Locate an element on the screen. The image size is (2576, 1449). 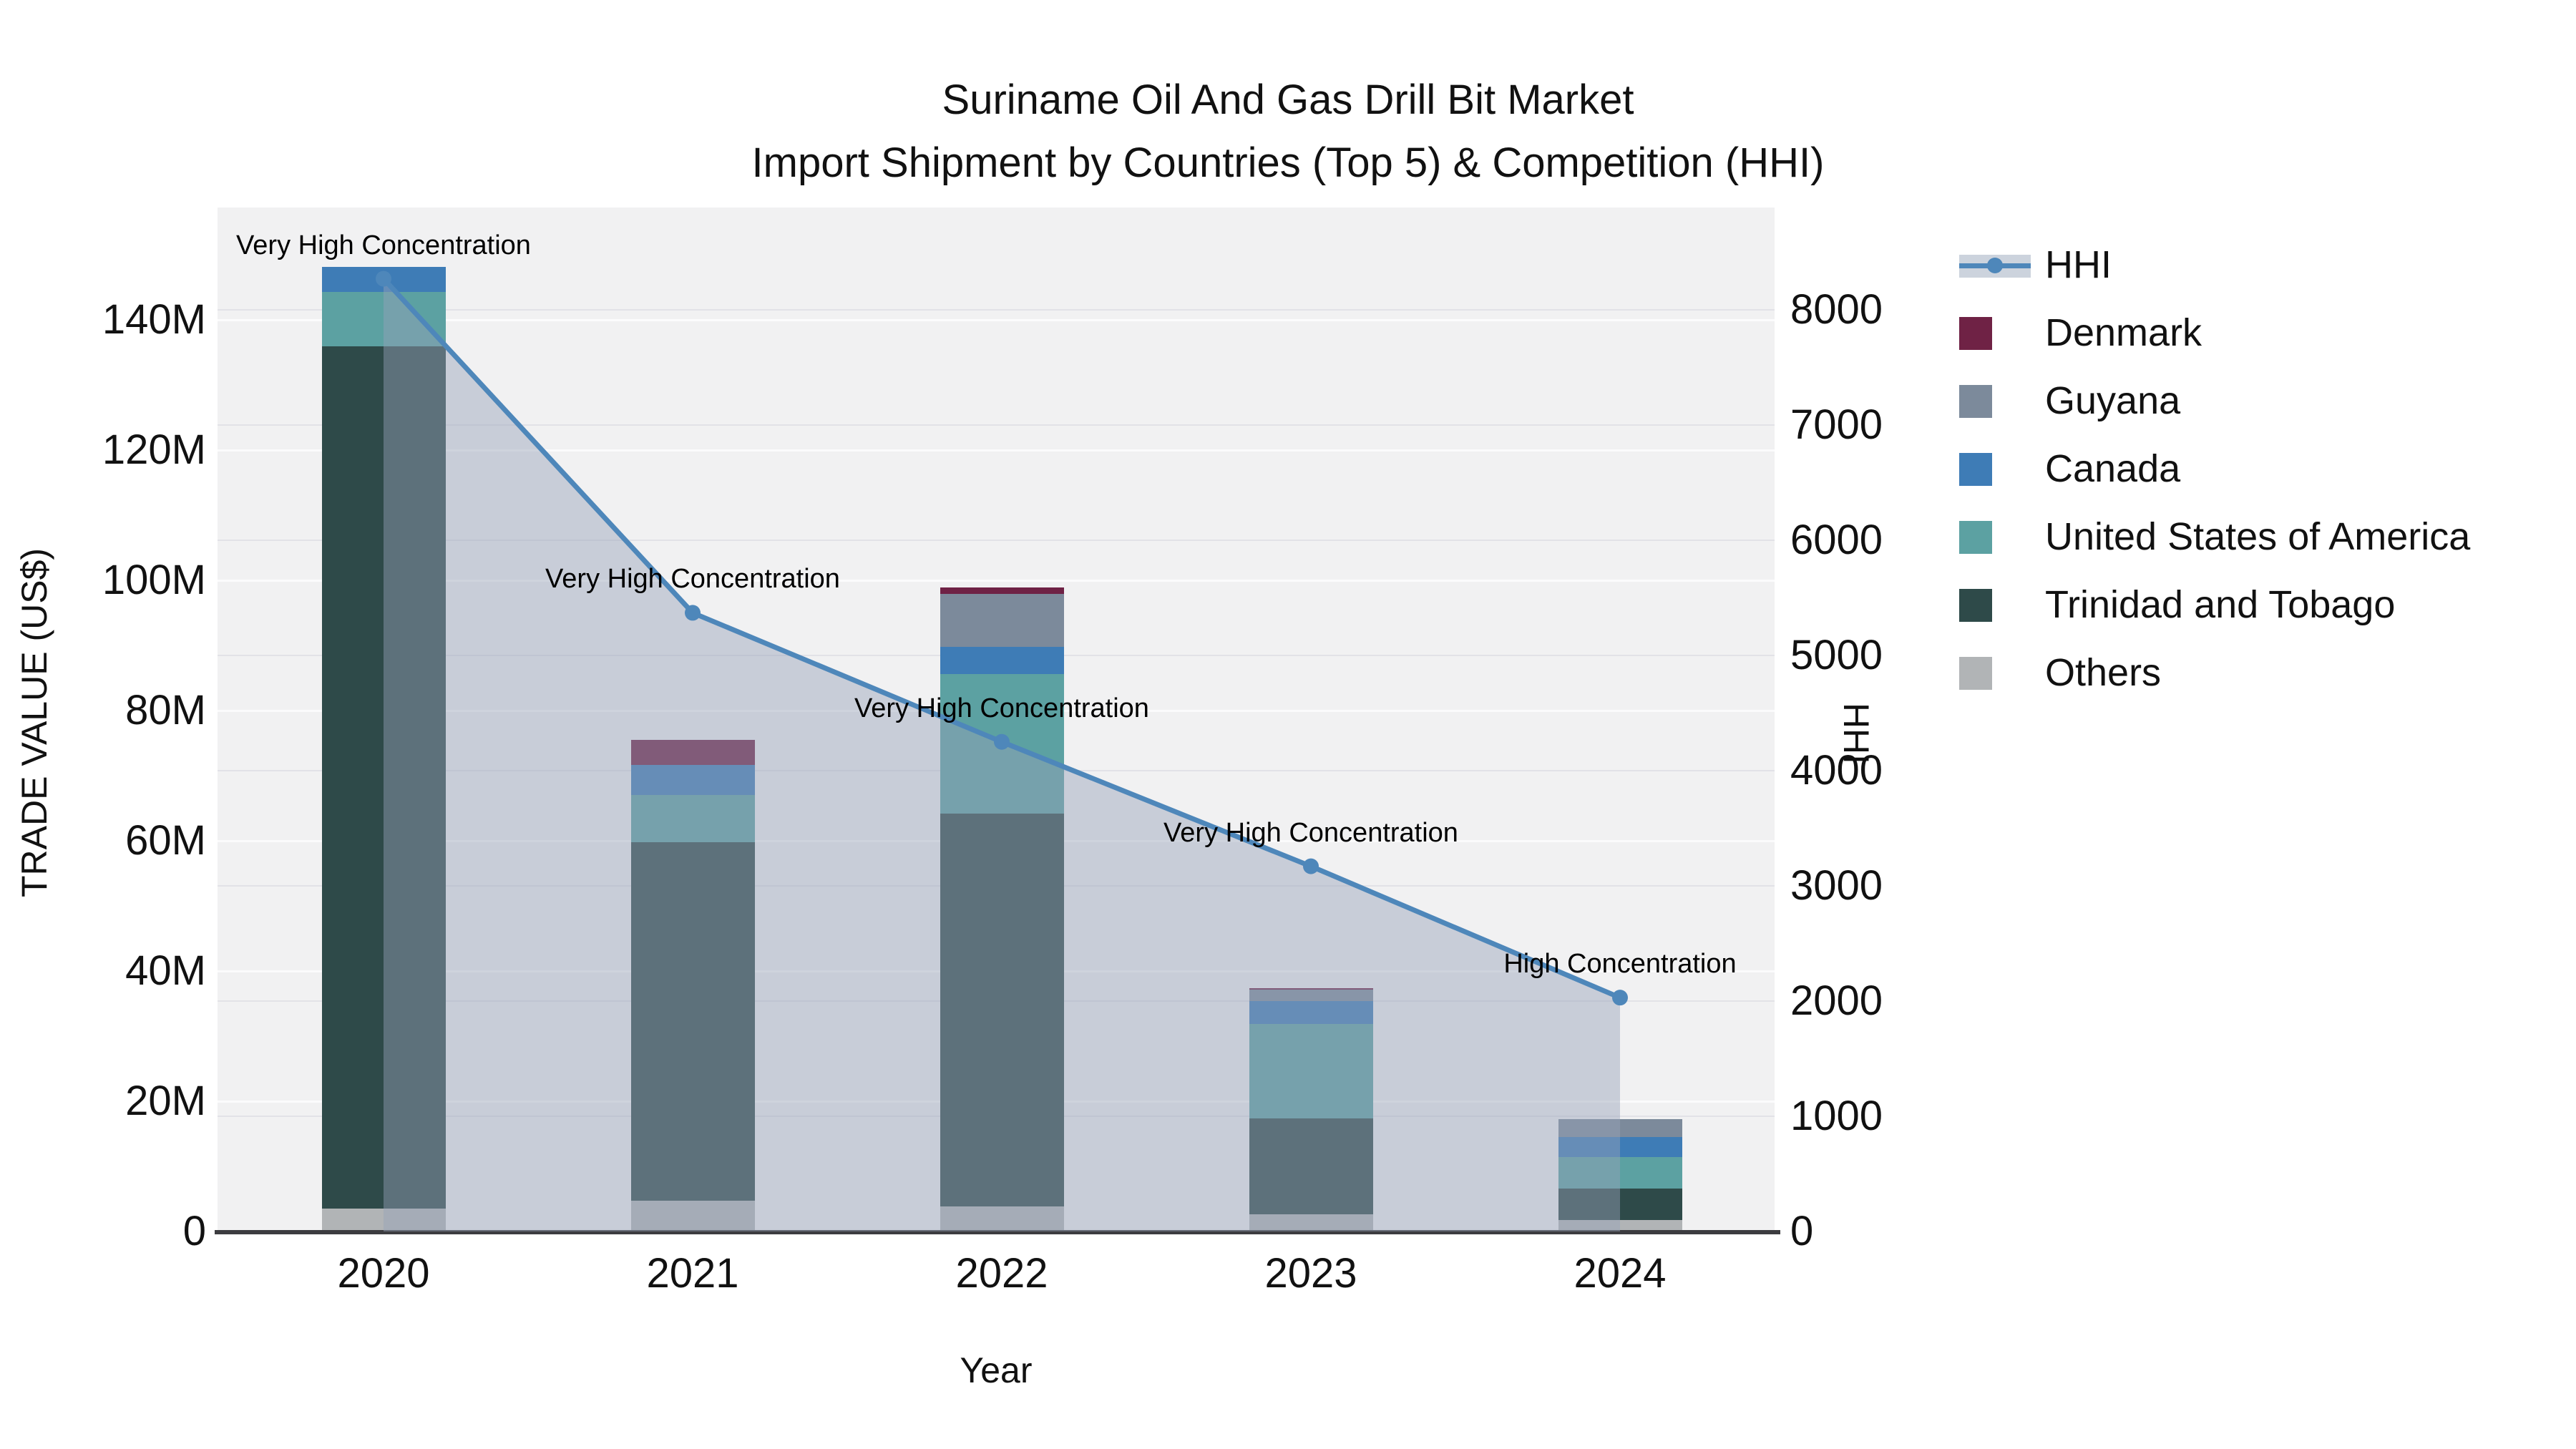
bar-segment-canada-2021 is located at coordinates (692, 780).